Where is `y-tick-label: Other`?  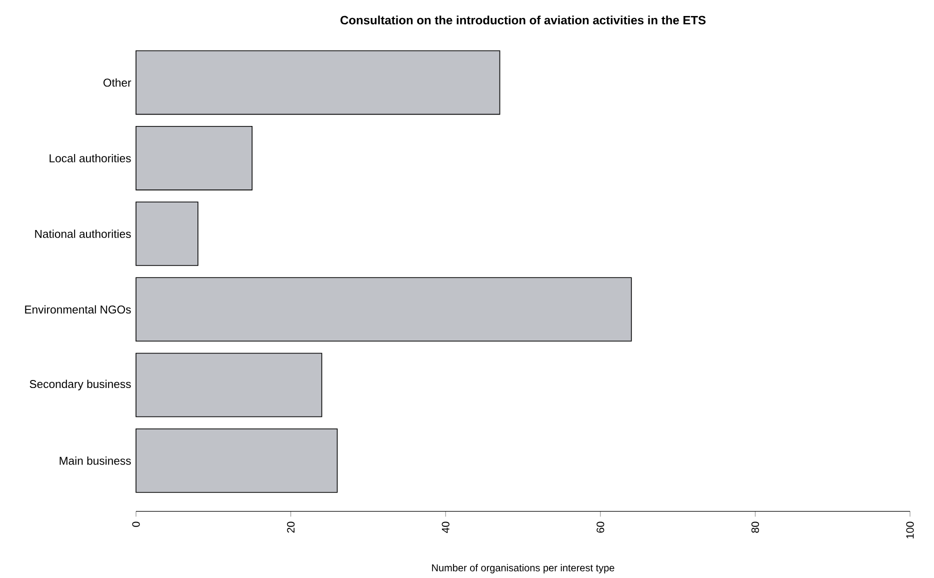 y-tick-label: Other is located at coordinates (117, 82).